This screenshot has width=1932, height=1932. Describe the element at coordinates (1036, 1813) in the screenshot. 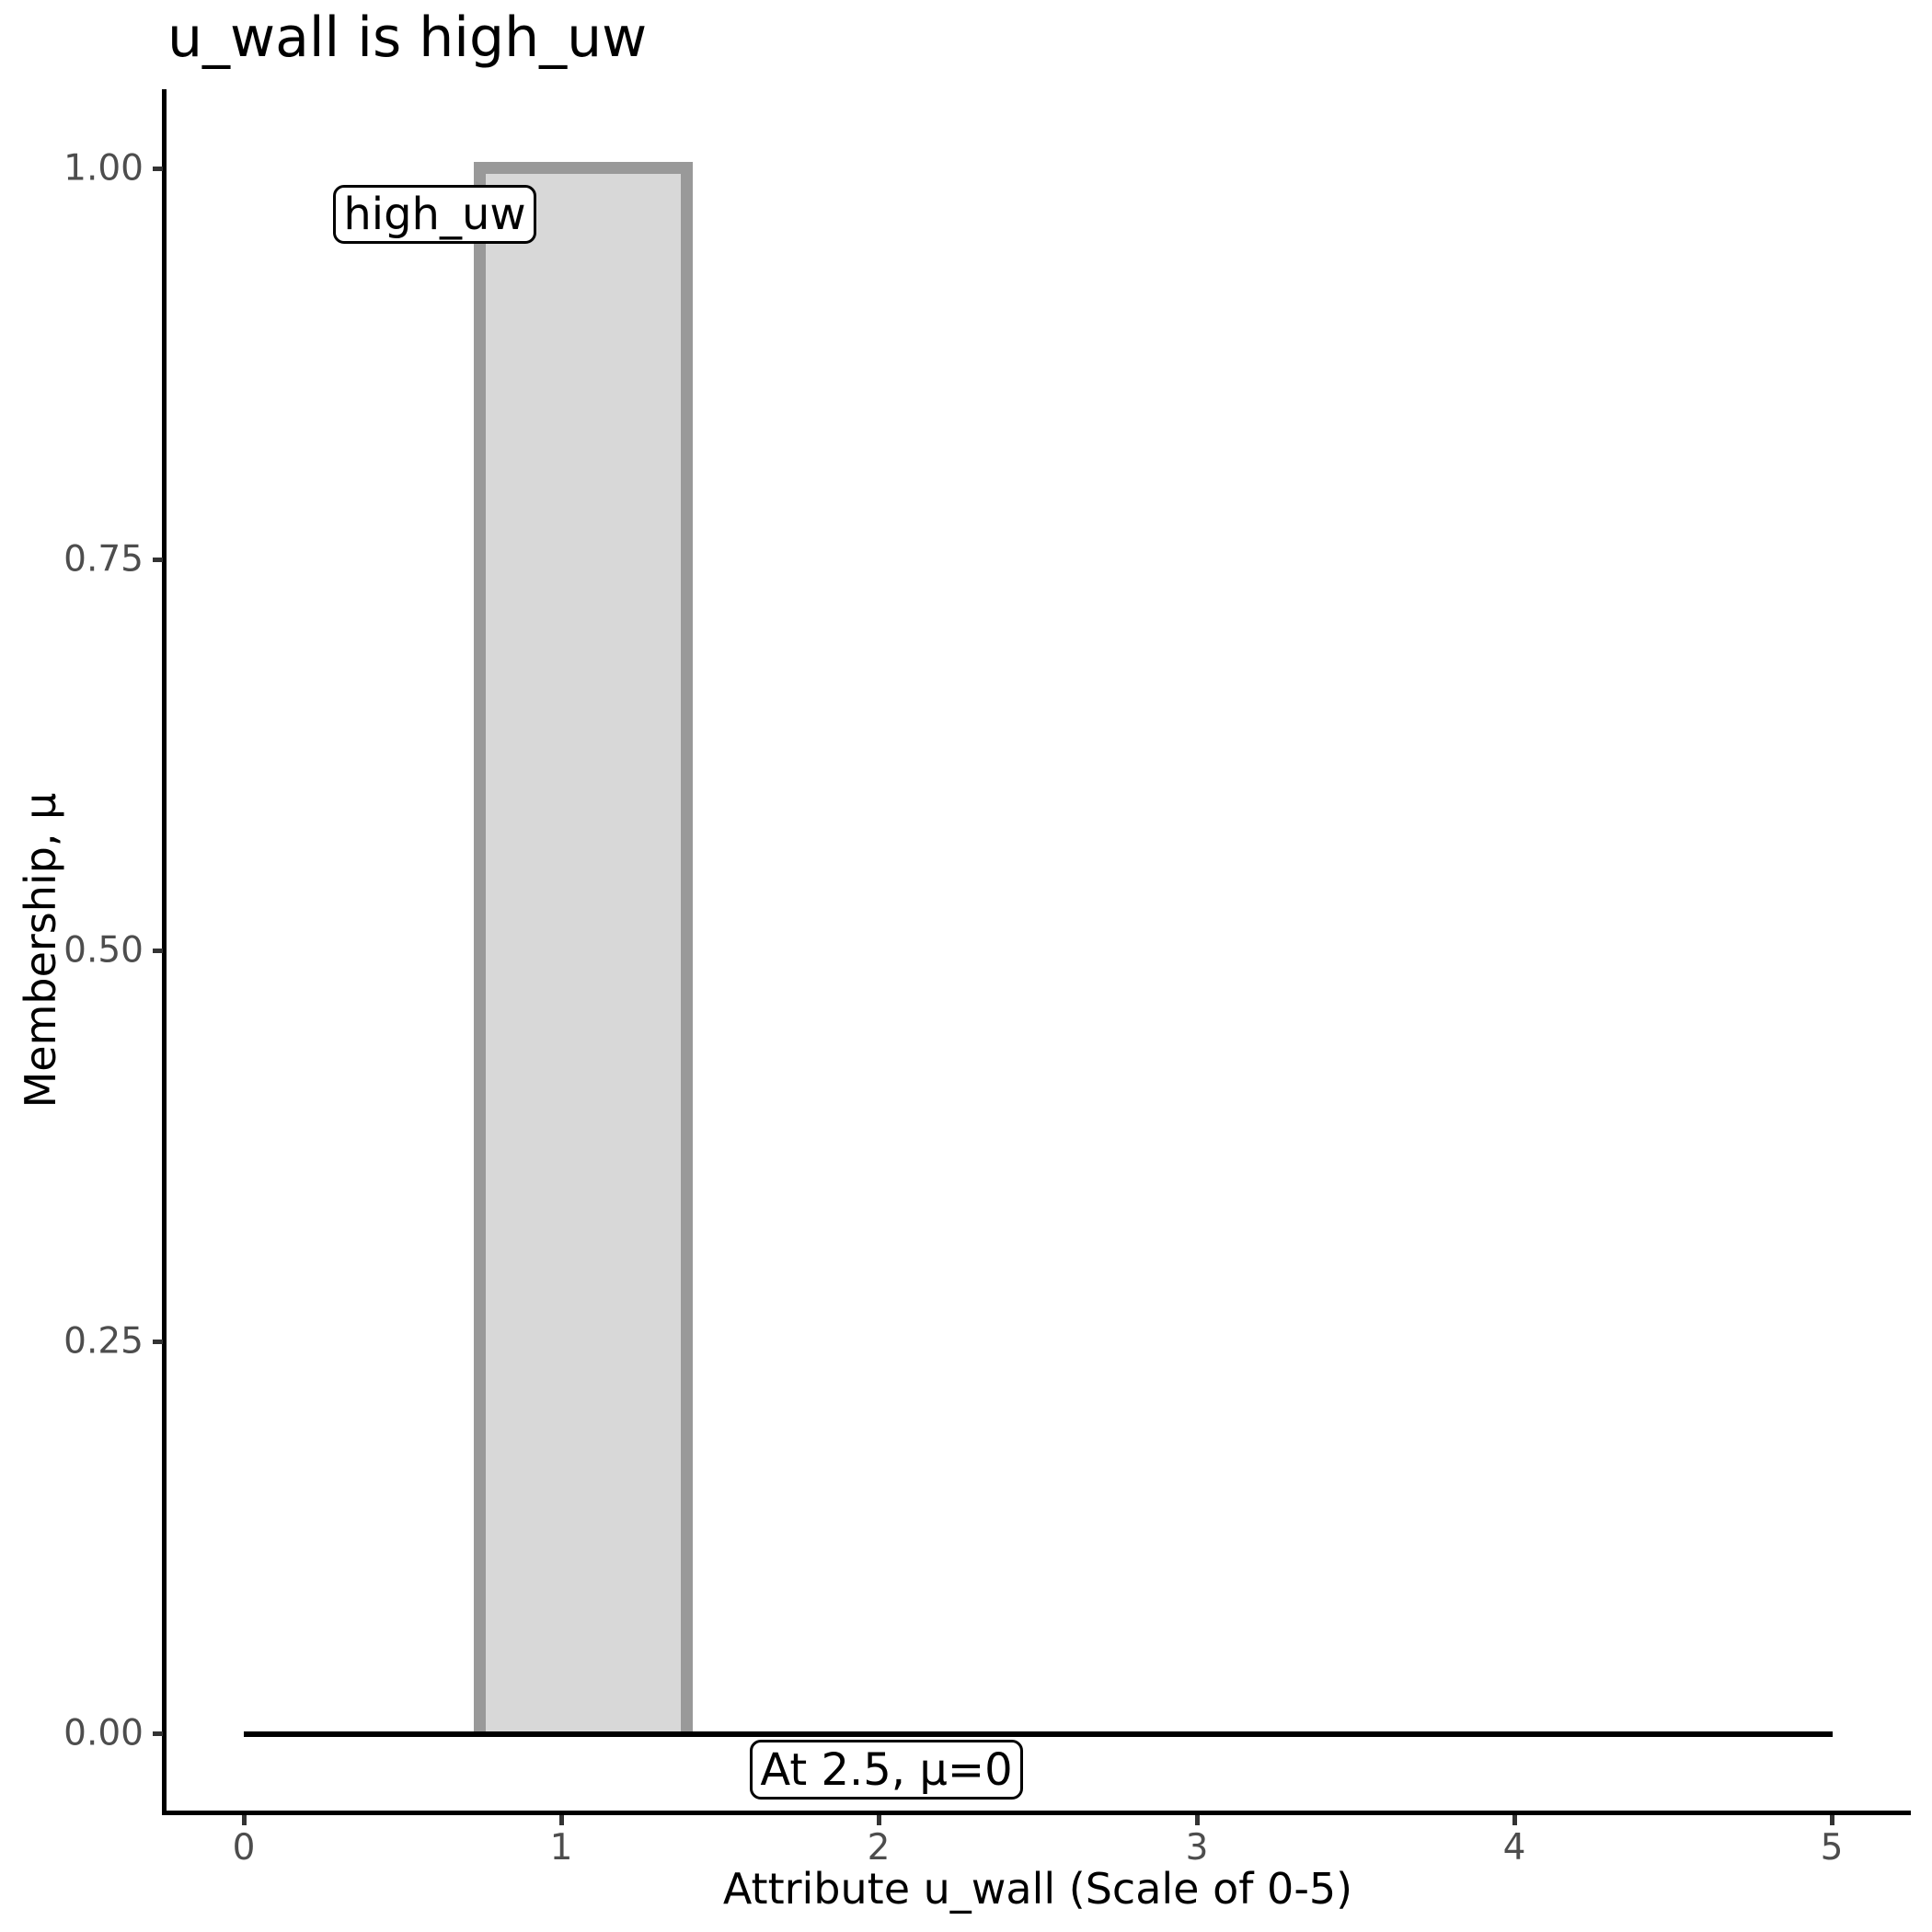

I see `x-axis-line` at that location.